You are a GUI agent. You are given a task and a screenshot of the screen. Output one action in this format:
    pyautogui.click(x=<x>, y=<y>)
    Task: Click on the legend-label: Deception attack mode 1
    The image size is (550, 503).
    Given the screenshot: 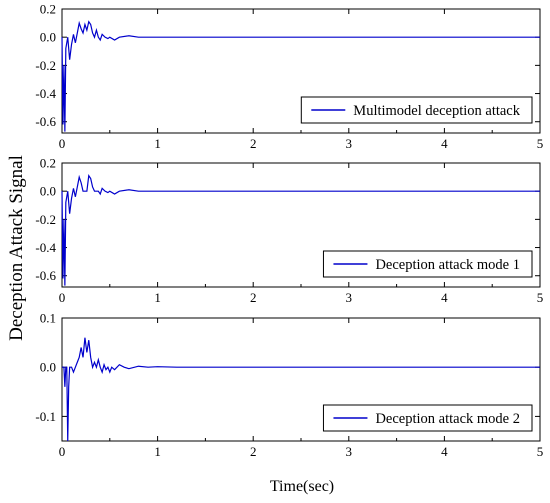 What is the action you would take?
    pyautogui.click(x=447, y=265)
    